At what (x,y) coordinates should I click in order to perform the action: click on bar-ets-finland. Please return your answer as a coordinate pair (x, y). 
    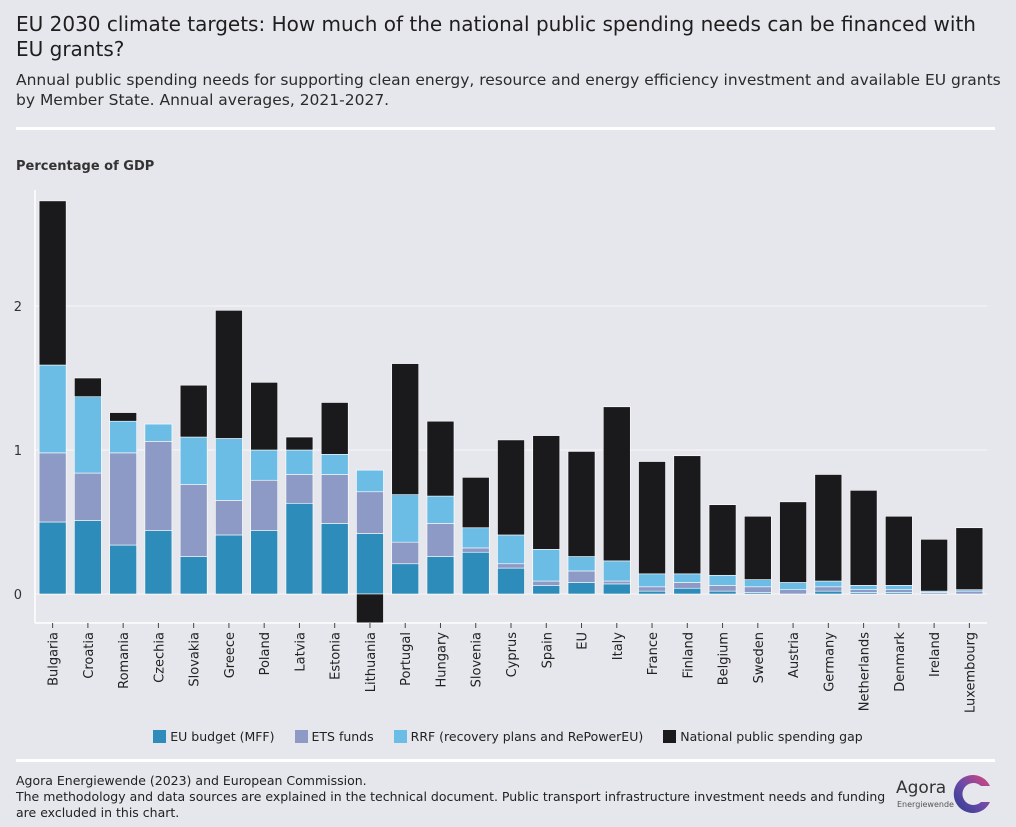
    Looking at the image, I should click on (687, 585).